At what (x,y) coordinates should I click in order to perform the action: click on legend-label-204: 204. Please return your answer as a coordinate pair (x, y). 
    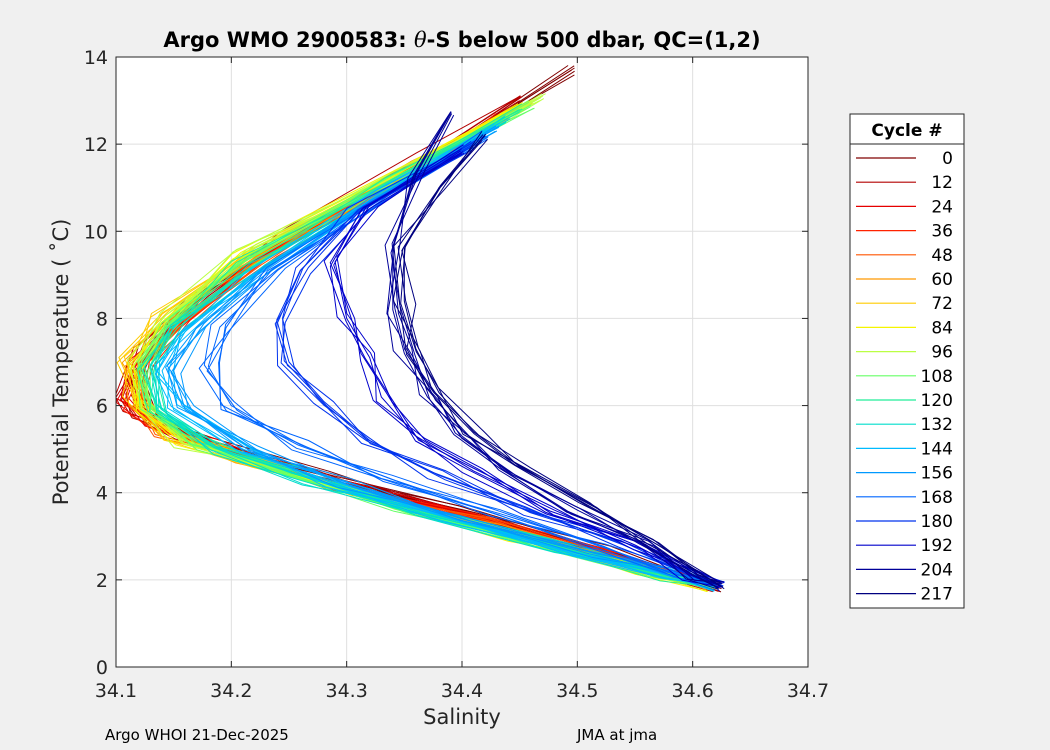
    Looking at the image, I should click on (937, 570).